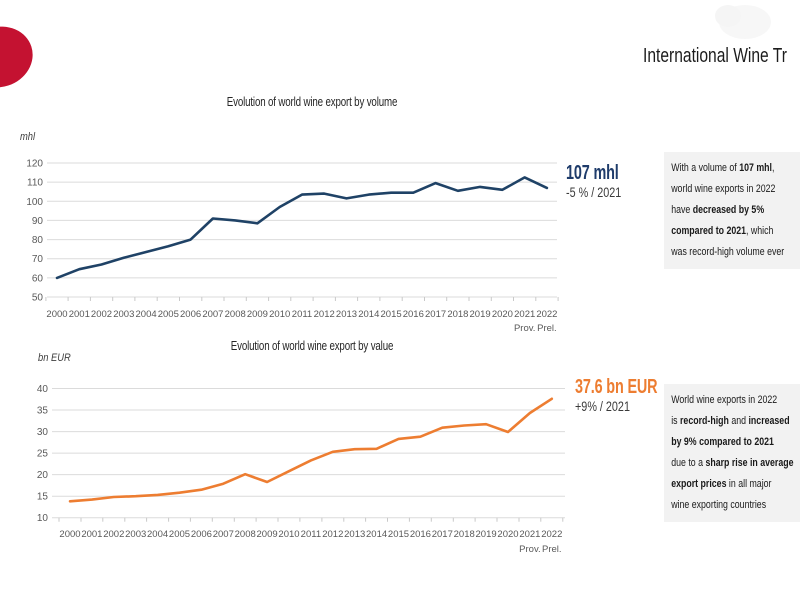 This screenshot has width=800, height=600. What do you see at coordinates (705, 168) in the screenshot?
I see `note-text-segment: With a volume of` at bounding box center [705, 168].